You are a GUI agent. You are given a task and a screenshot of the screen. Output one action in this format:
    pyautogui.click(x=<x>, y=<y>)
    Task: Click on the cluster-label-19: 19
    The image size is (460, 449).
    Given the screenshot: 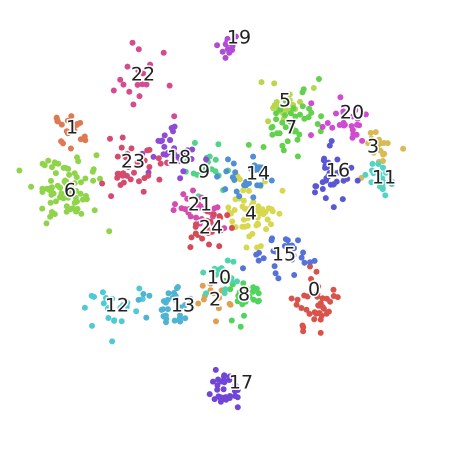 What is the action you would take?
    pyautogui.click(x=239, y=38)
    